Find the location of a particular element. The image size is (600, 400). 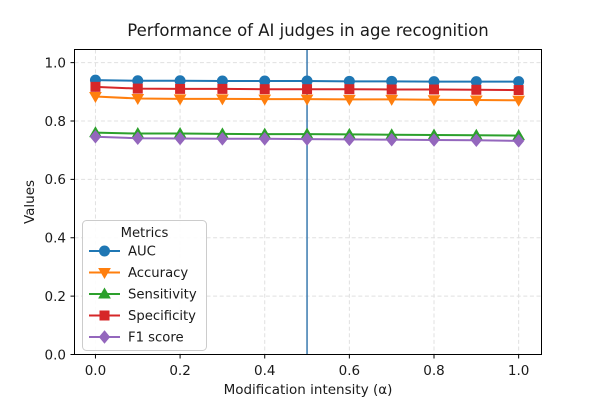

x-tick-label: 1.0 is located at coordinates (518, 371).